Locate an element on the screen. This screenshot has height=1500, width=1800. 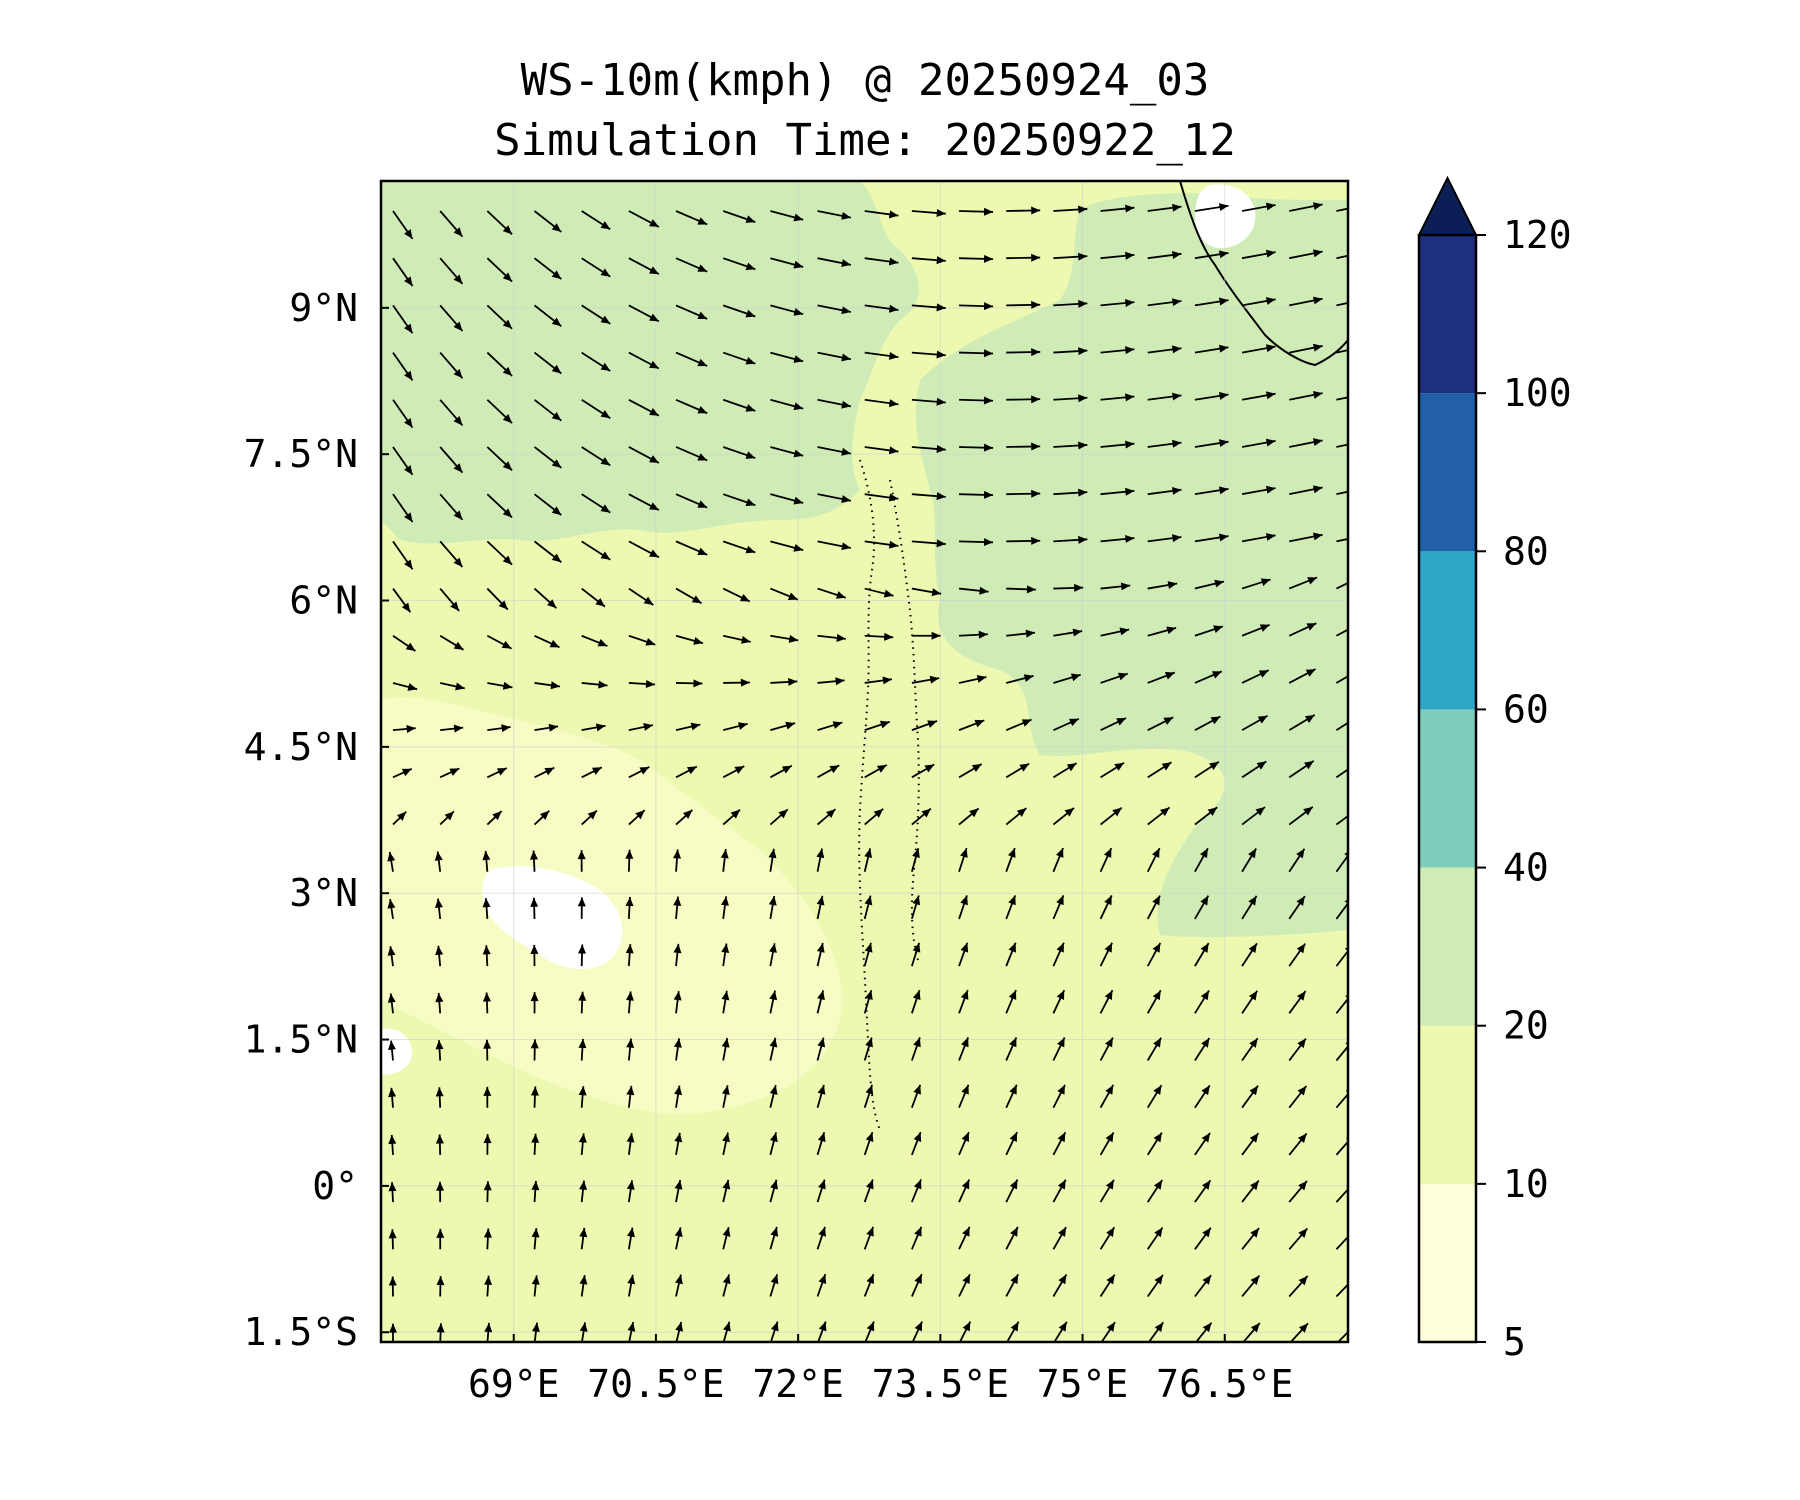
colorbar-tick-label: 80 is located at coordinates (1526, 551).